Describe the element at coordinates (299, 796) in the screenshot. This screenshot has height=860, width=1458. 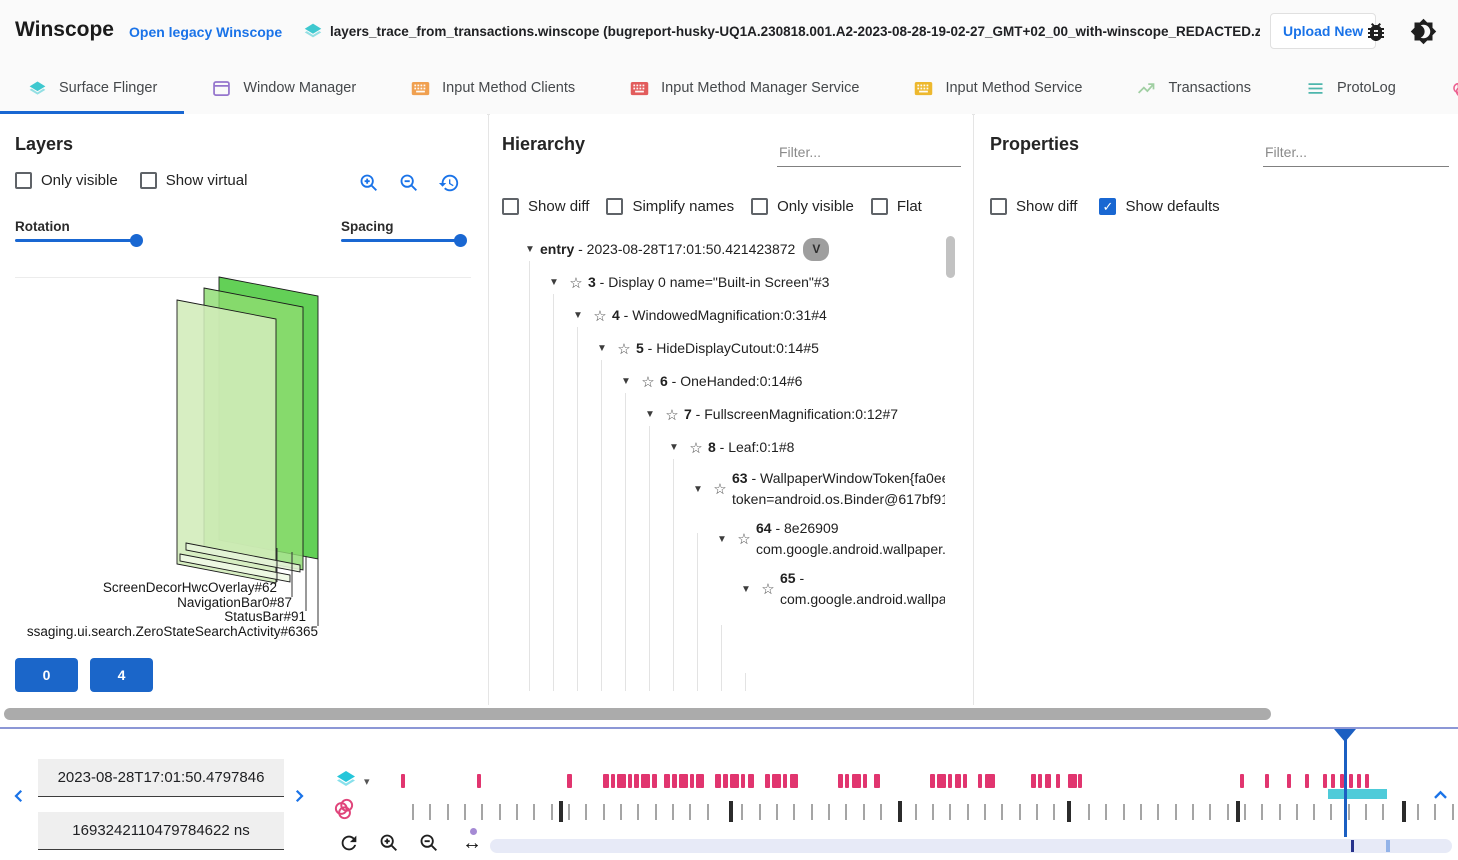
I see `next-entry-button` at that location.